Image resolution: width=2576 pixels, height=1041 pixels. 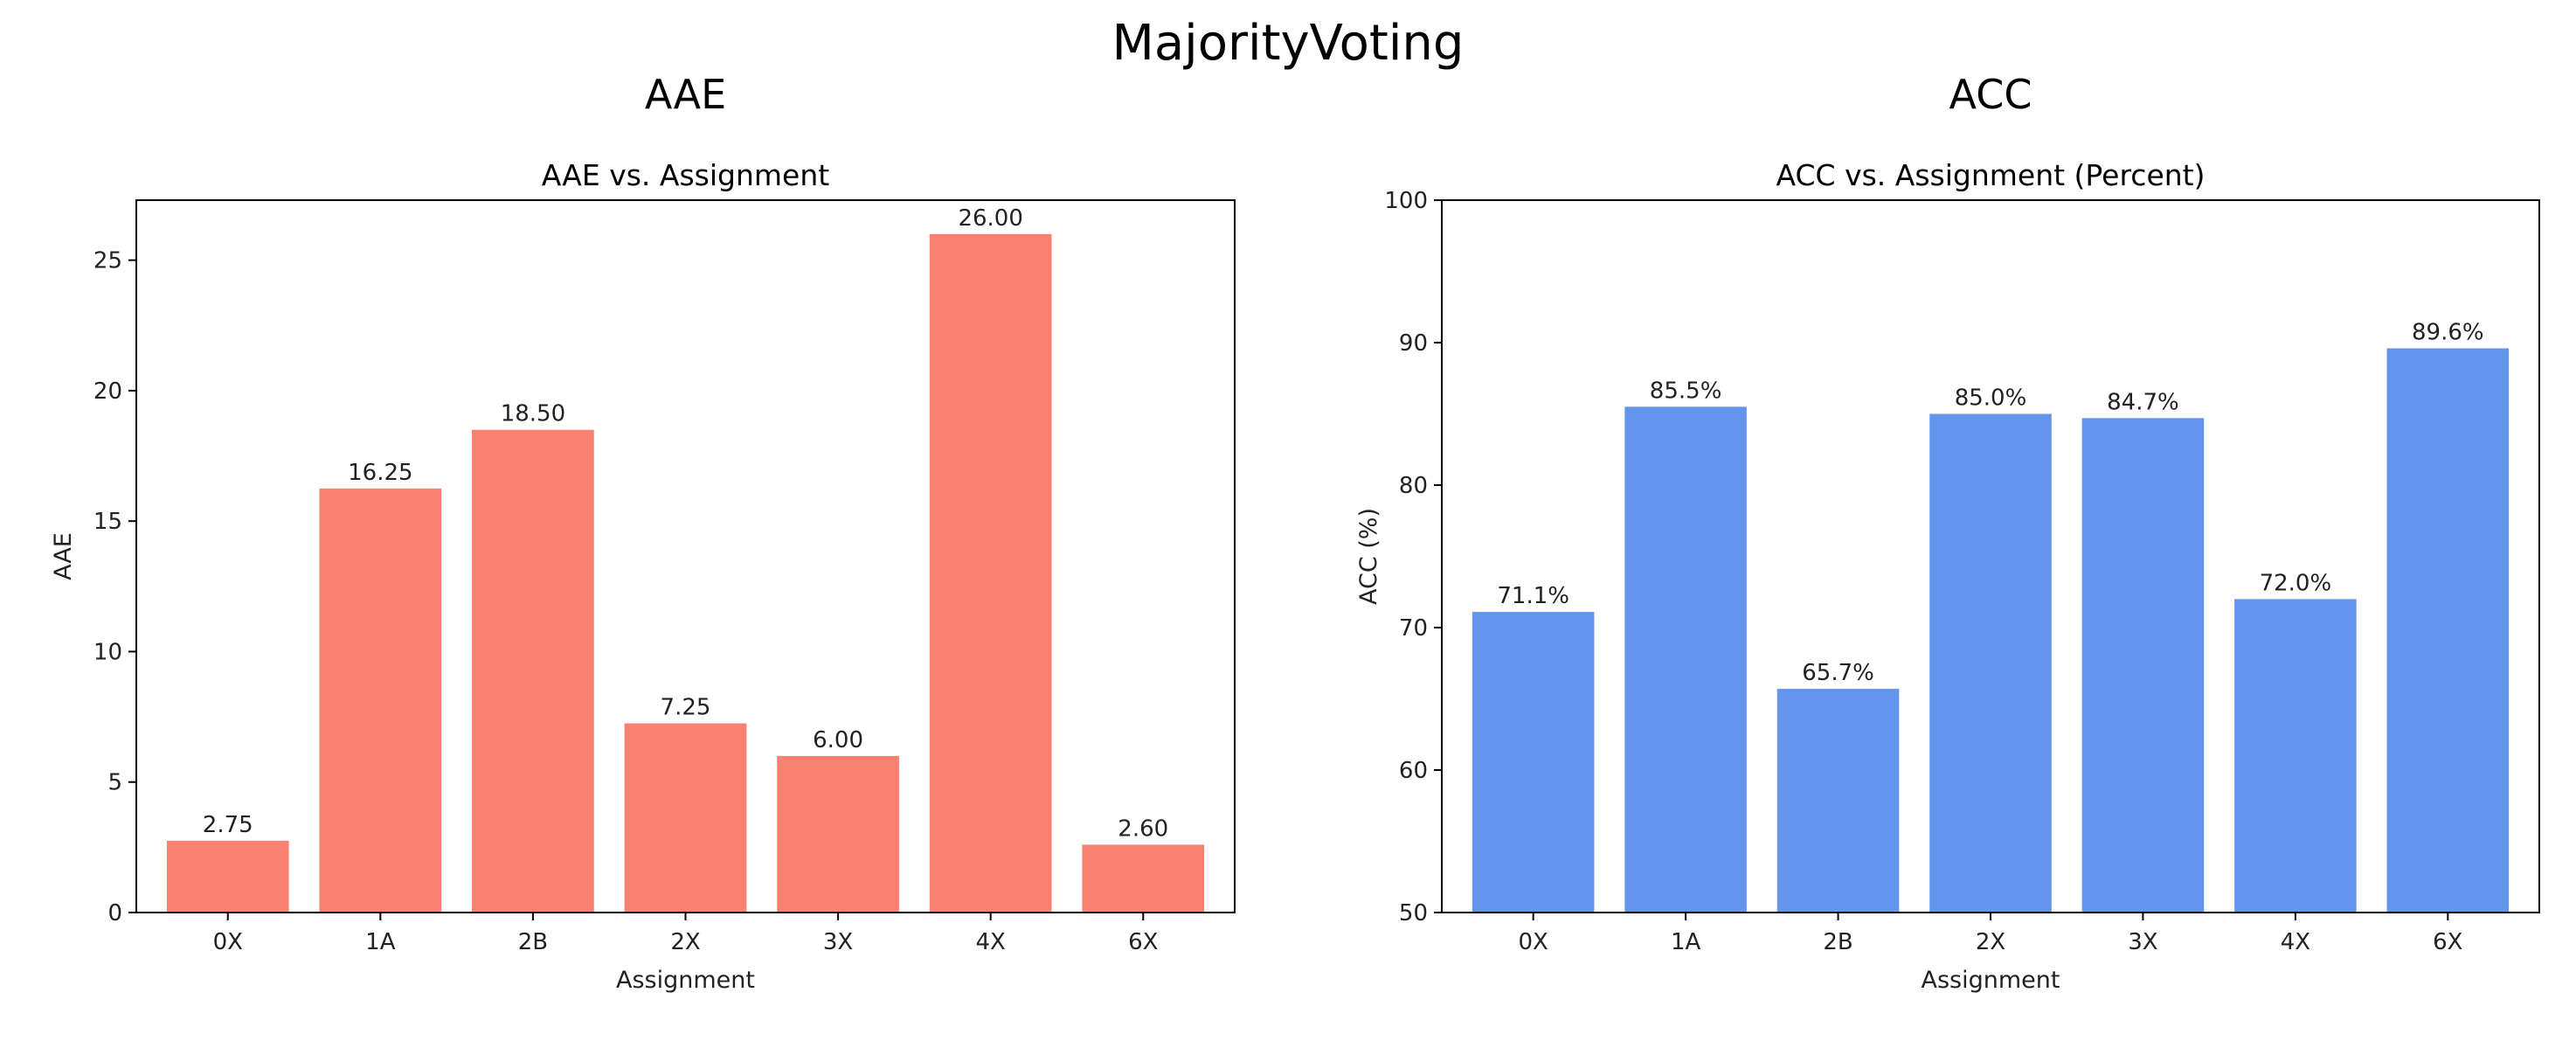 What do you see at coordinates (990, 219) in the screenshot?
I see `data-label-4x: 26.00` at bounding box center [990, 219].